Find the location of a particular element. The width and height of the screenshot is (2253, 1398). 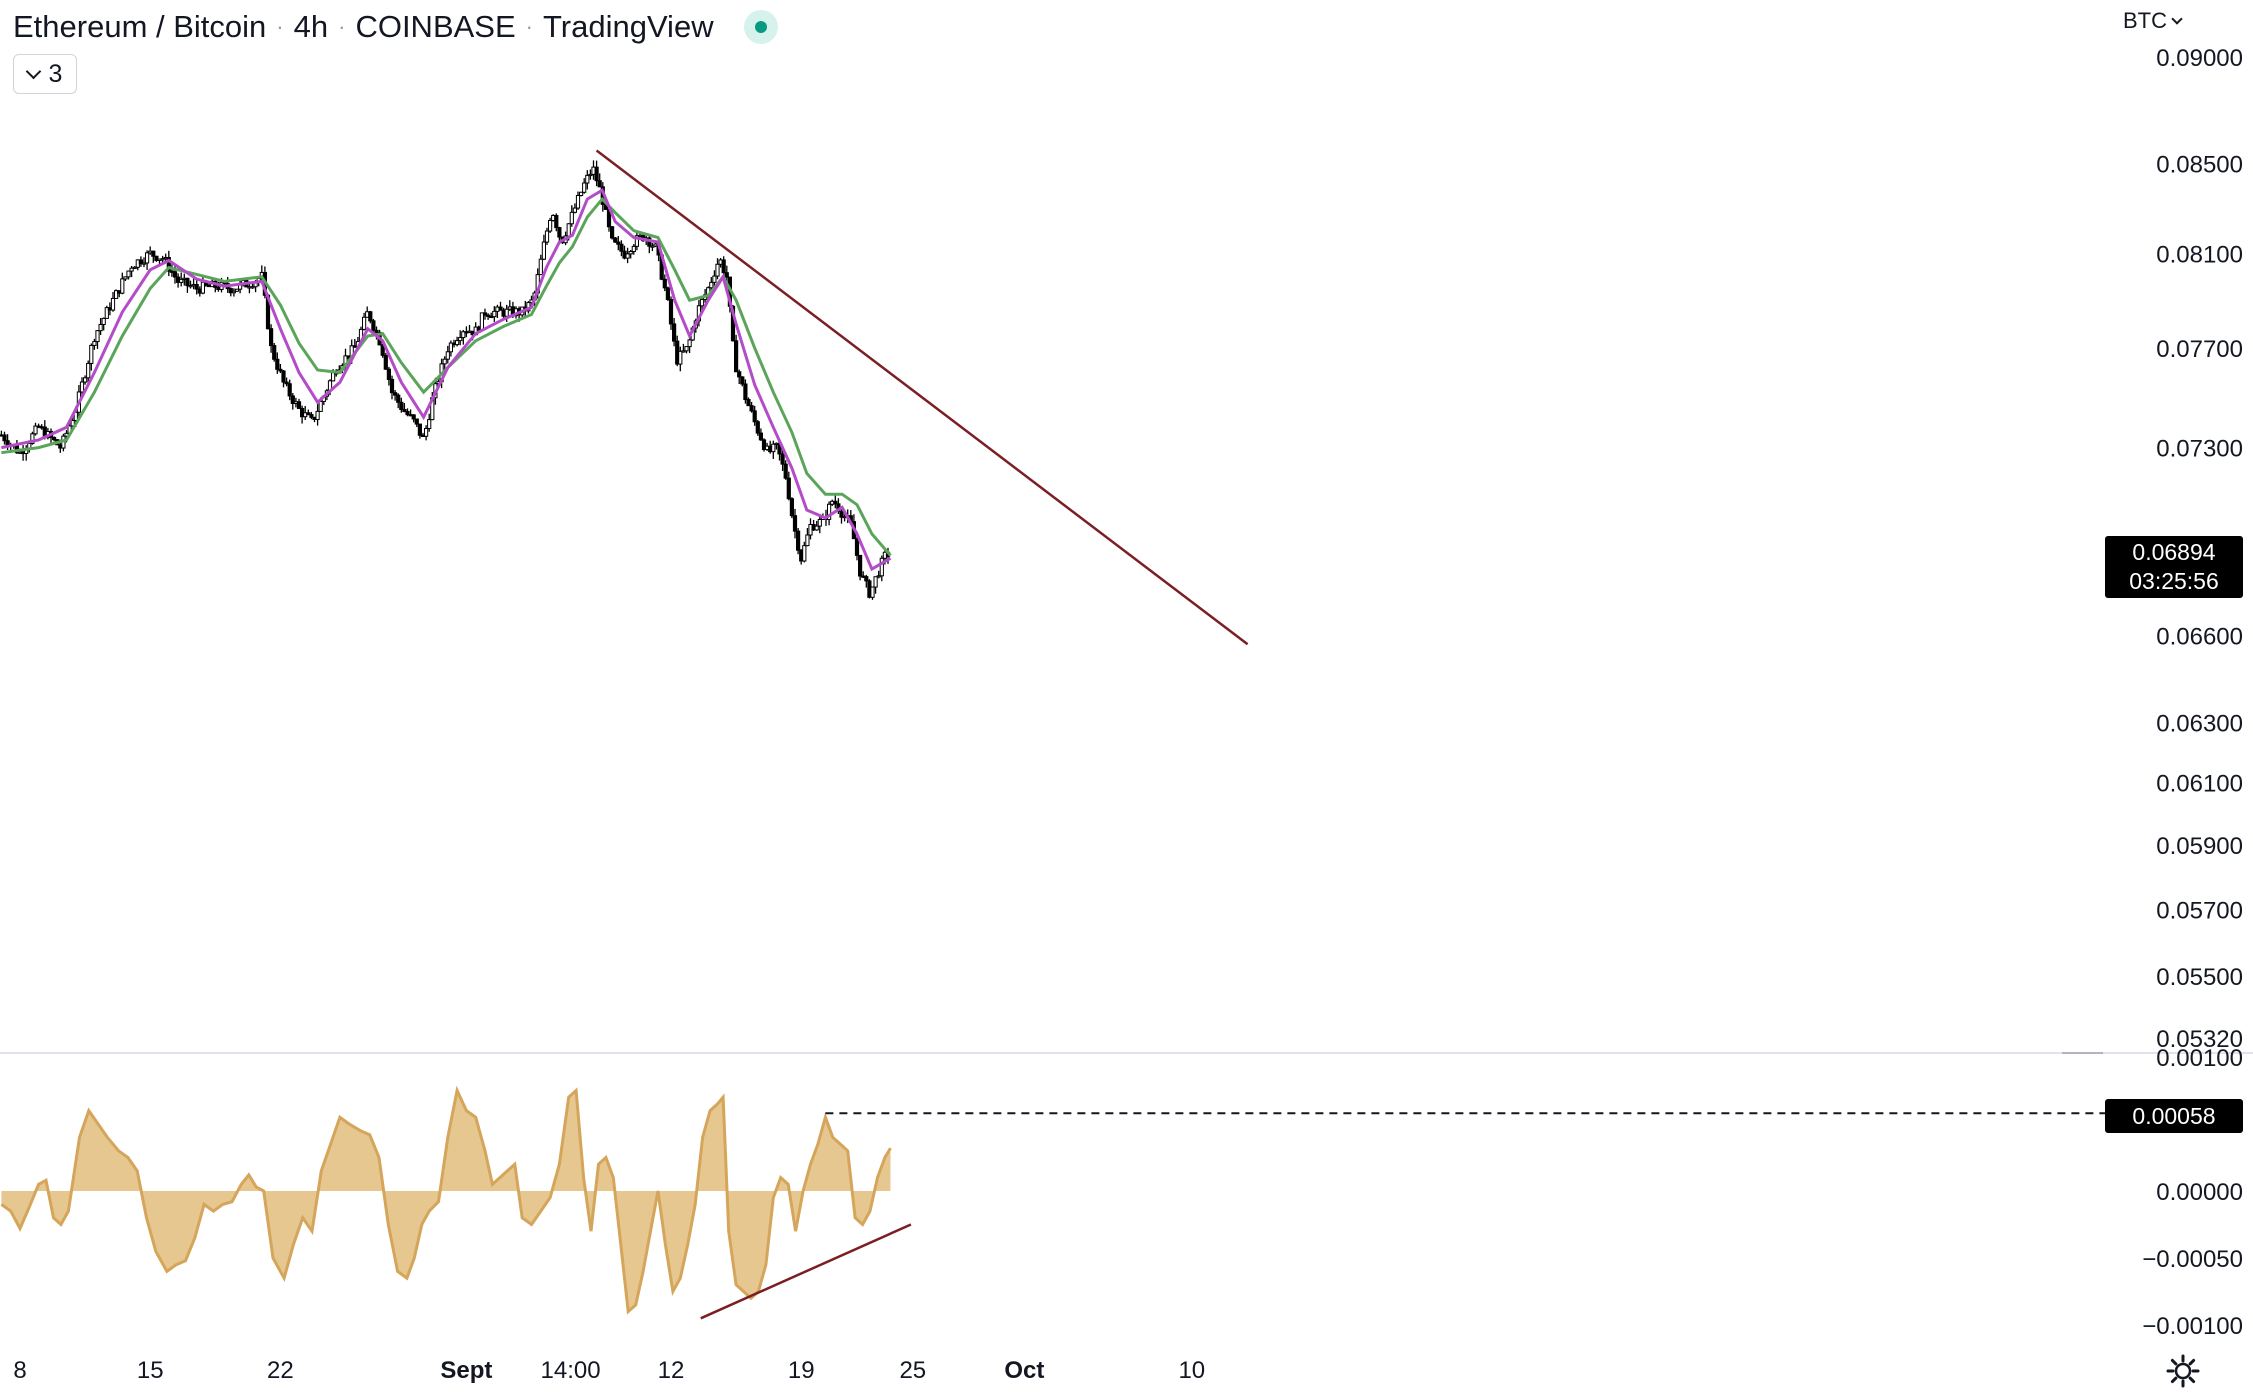

price-trendline is located at coordinates (922, 397).